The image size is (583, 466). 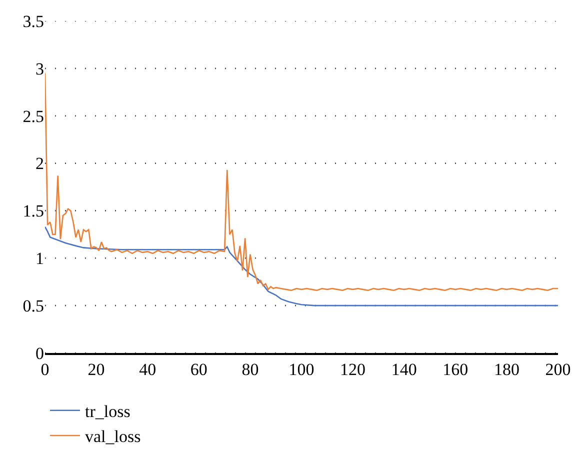 What do you see at coordinates (33, 211) in the screenshot?
I see `y-tick-label: 1.5` at bounding box center [33, 211].